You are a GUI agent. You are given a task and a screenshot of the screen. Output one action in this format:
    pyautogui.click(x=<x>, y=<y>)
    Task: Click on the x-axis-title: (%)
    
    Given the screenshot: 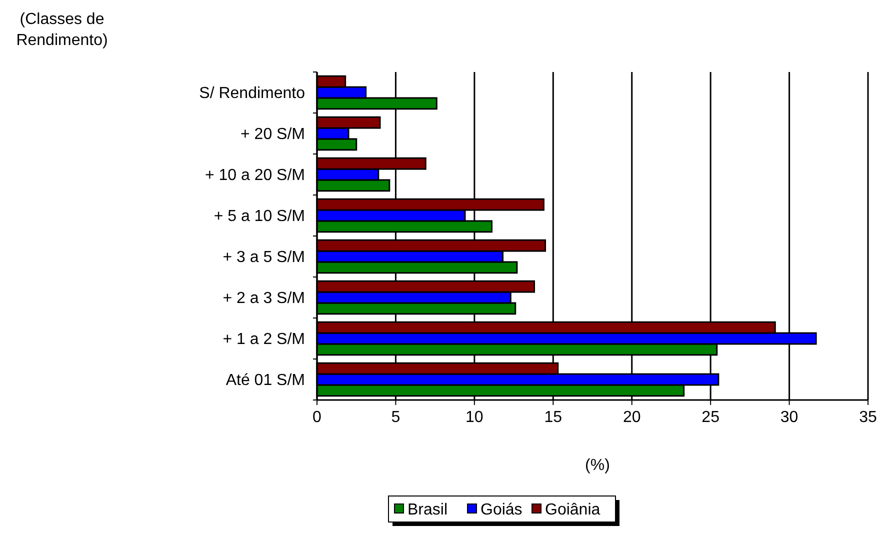 What is the action you would take?
    pyautogui.click(x=597, y=465)
    